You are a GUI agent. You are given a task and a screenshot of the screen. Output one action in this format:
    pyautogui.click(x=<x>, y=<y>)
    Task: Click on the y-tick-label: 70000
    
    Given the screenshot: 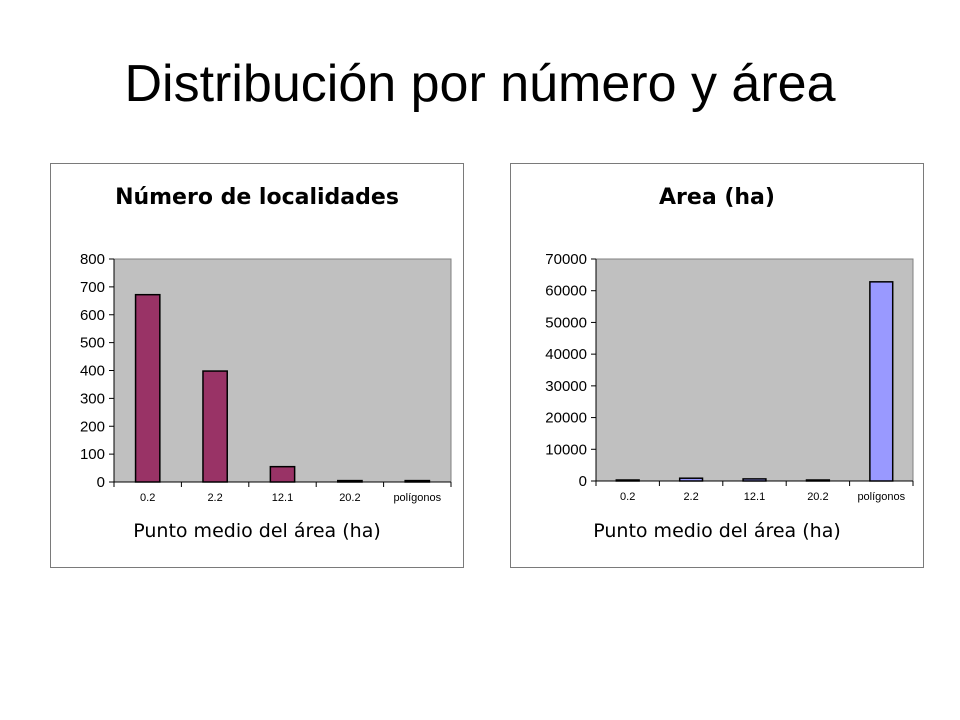 What is the action you would take?
    pyautogui.click(x=566, y=259)
    